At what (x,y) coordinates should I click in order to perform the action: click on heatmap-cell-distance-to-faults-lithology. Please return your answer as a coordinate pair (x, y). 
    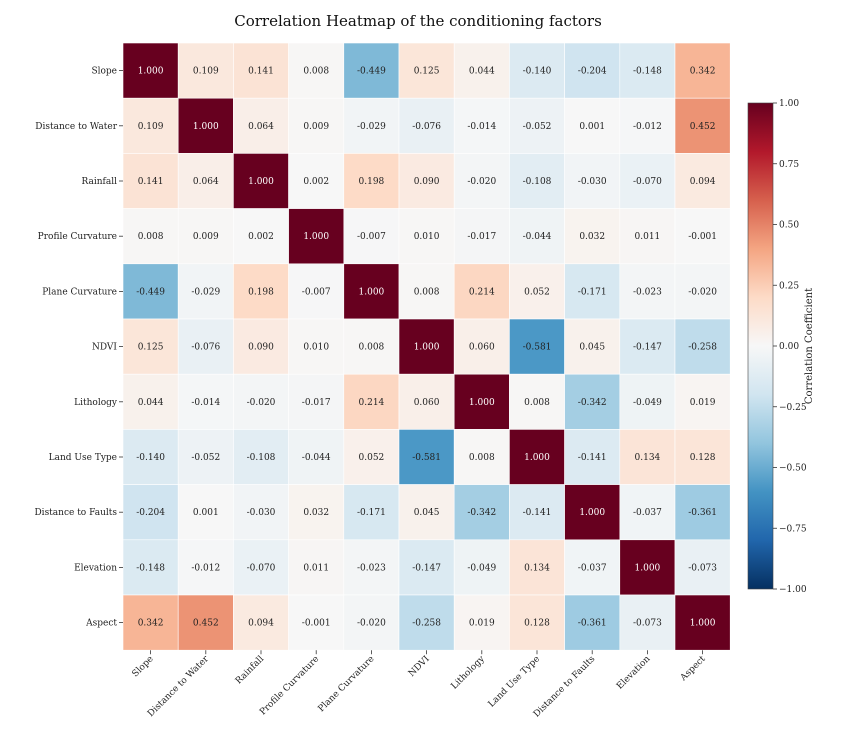
    Looking at the image, I should click on (481, 512).